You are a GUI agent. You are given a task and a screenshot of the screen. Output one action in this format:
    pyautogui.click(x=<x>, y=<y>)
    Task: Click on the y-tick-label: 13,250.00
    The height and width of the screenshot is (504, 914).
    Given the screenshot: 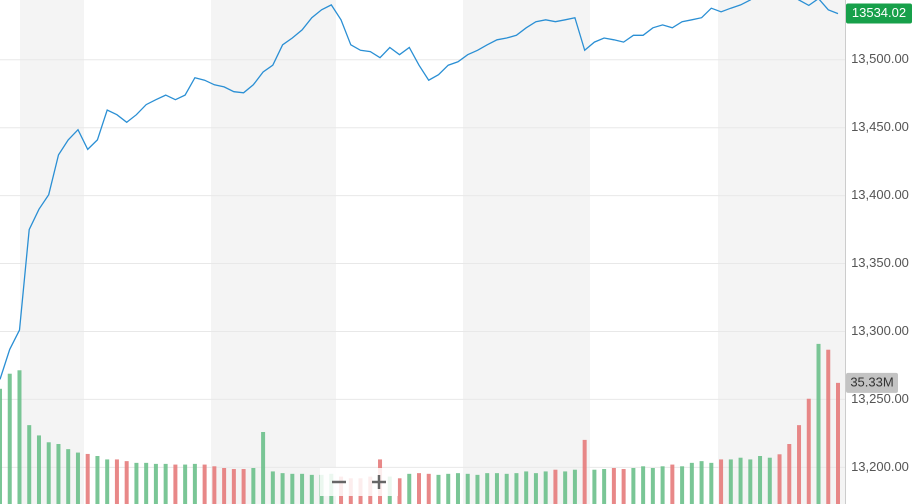 What is the action you would take?
    pyautogui.click(x=880, y=398)
    